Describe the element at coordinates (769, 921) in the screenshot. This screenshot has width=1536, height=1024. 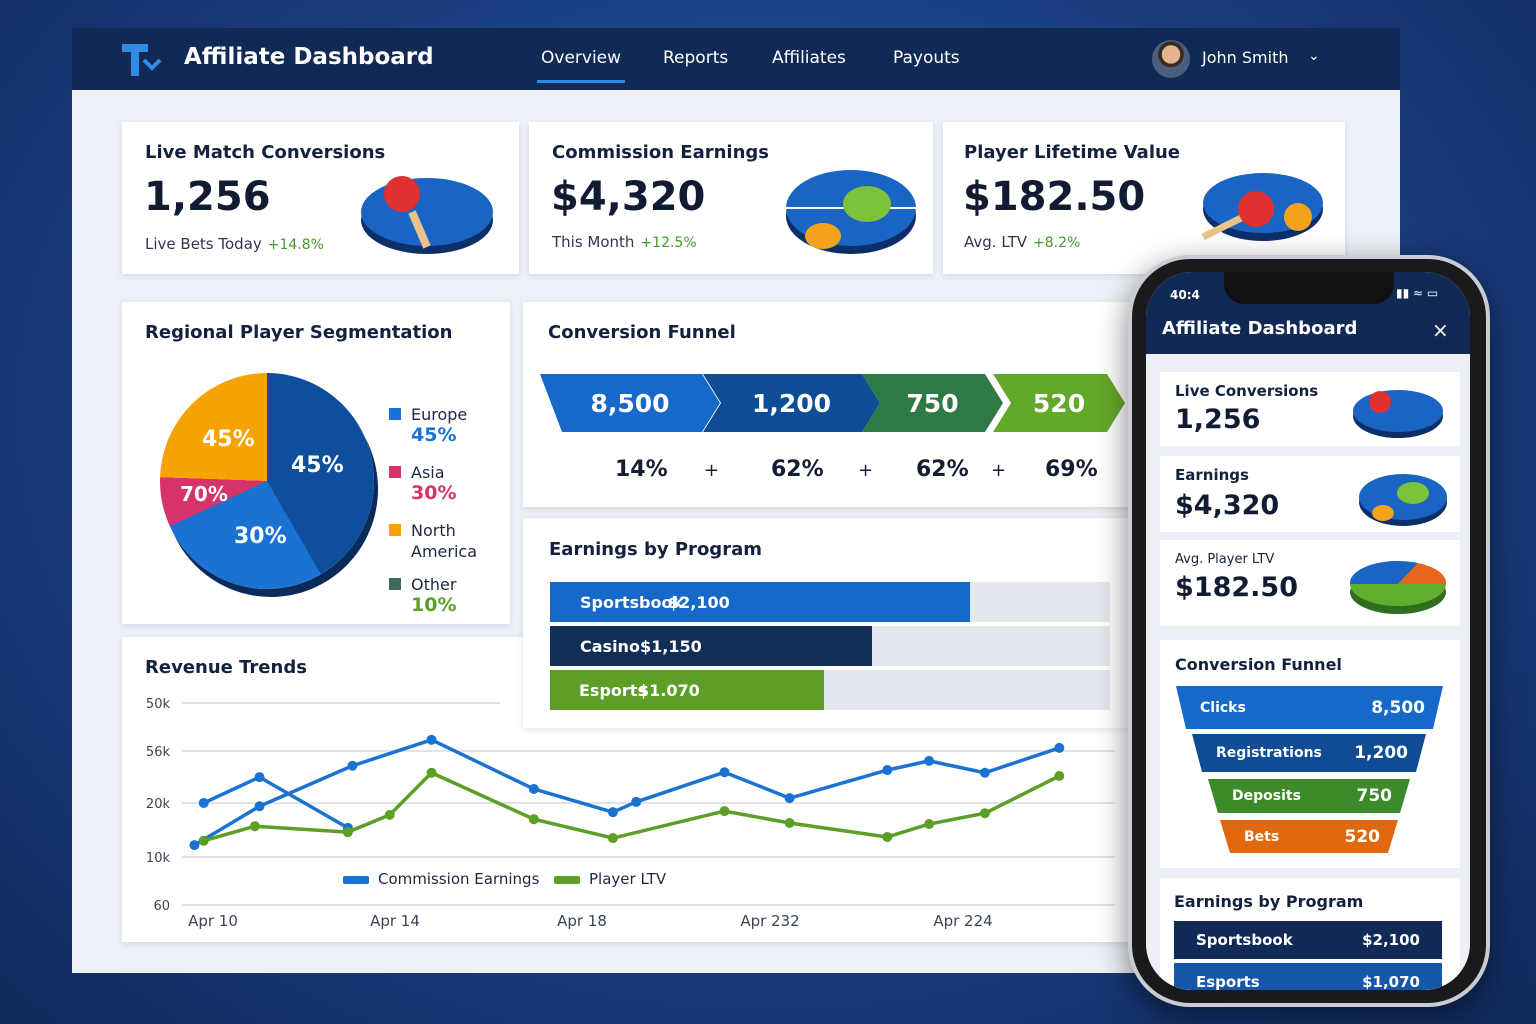
I see `x-tick-label: Apr 232` at that location.